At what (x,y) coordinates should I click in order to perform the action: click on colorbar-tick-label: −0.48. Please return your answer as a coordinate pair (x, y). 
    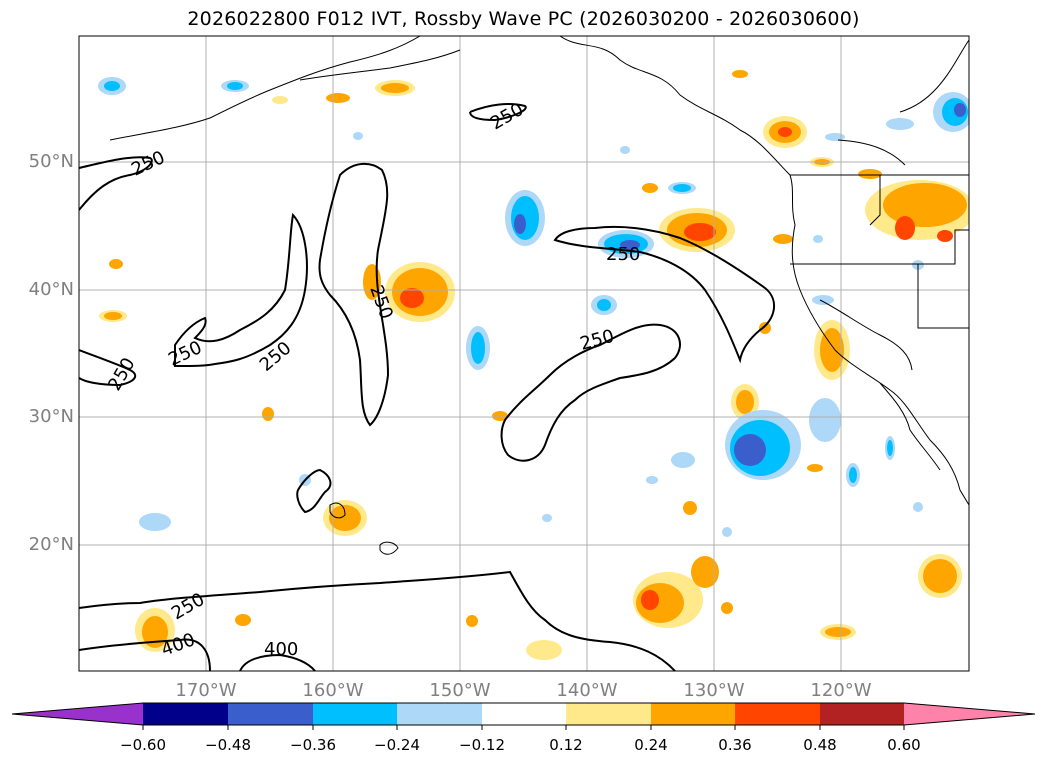
    Looking at the image, I should click on (228, 745).